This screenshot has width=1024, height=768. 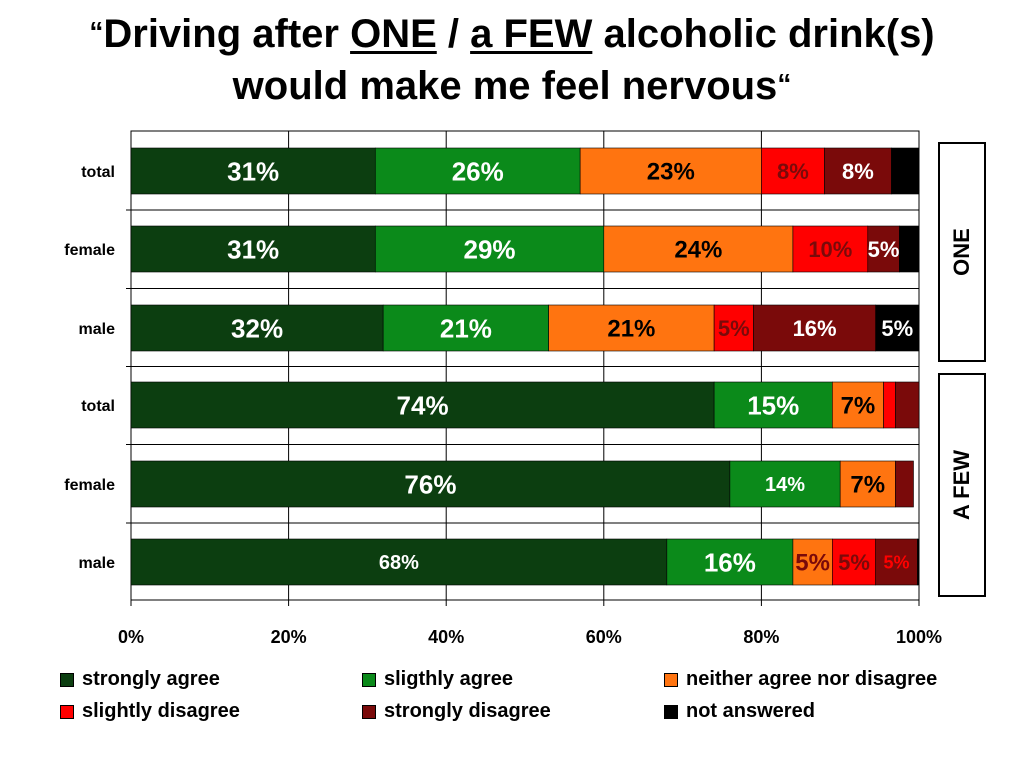 I want to click on group-box-one: ONE, so click(x=962, y=252).